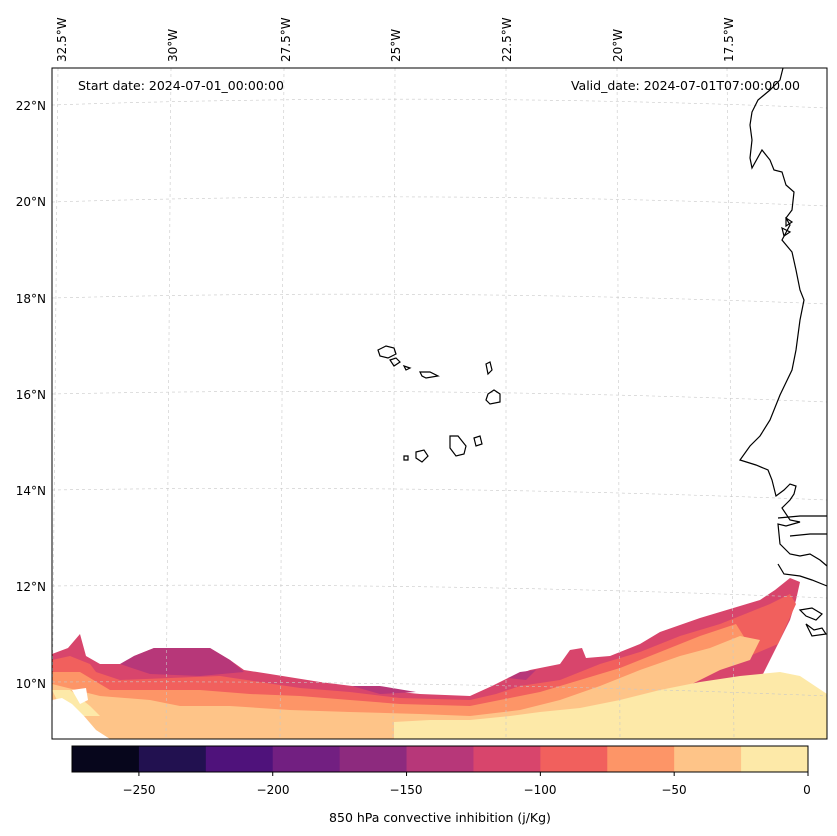 Image resolution: width=837 pixels, height=836 pixels. I want to click on island-brava, so click(406, 458).